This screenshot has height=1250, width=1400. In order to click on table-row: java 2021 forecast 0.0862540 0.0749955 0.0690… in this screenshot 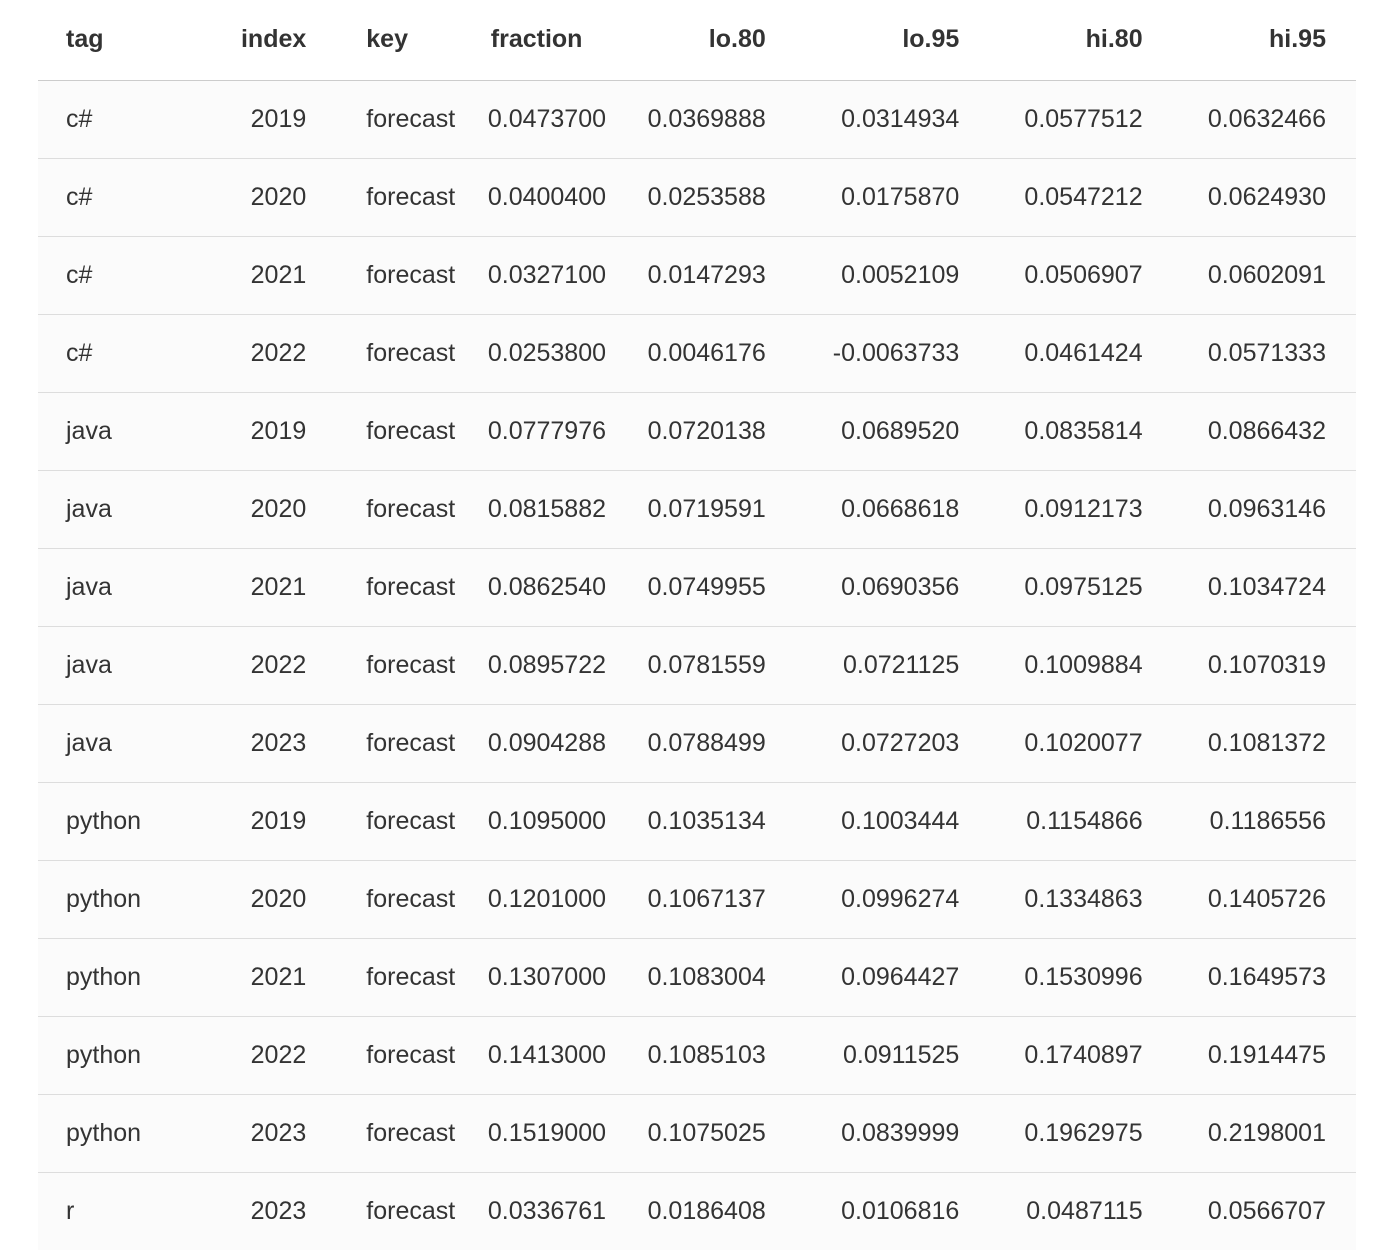, I will do `click(697, 587)`.